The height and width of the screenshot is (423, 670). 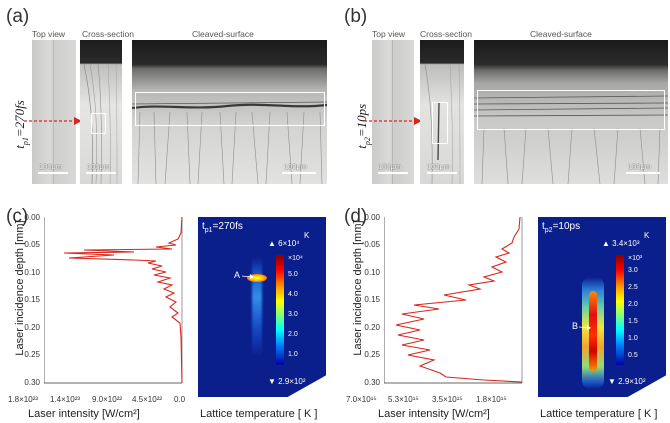 I want to click on panel-b-cross-section-title: Cross-section, so click(x=446, y=34).